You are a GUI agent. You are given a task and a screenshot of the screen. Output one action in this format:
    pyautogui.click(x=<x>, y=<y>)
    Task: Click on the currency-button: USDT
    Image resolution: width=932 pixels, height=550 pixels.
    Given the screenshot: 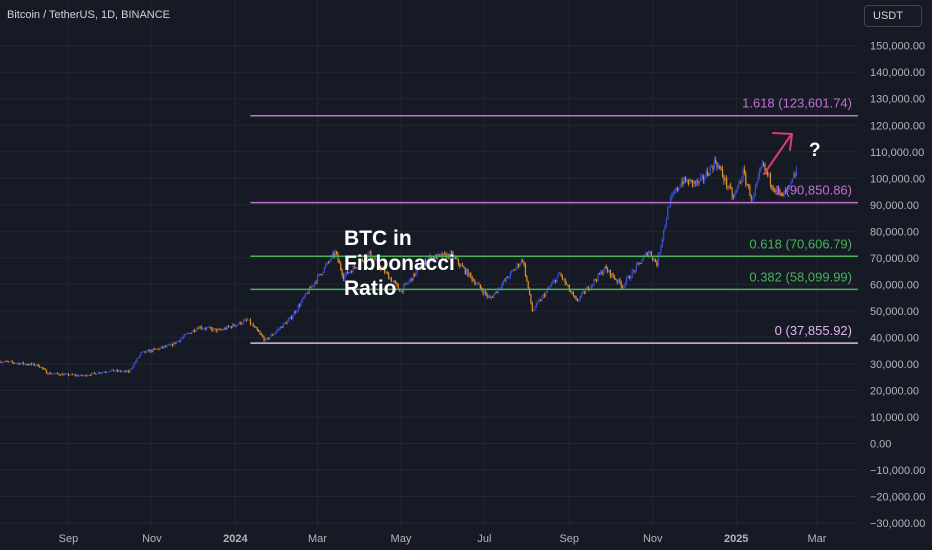 What is the action you would take?
    pyautogui.click(x=893, y=16)
    